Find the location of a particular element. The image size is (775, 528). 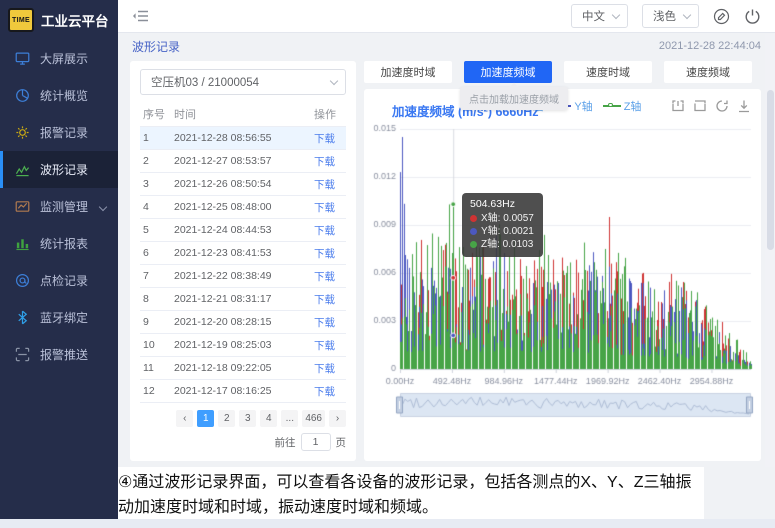

record-time: 2021-12-19 08:25:03 is located at coordinates (223, 345).